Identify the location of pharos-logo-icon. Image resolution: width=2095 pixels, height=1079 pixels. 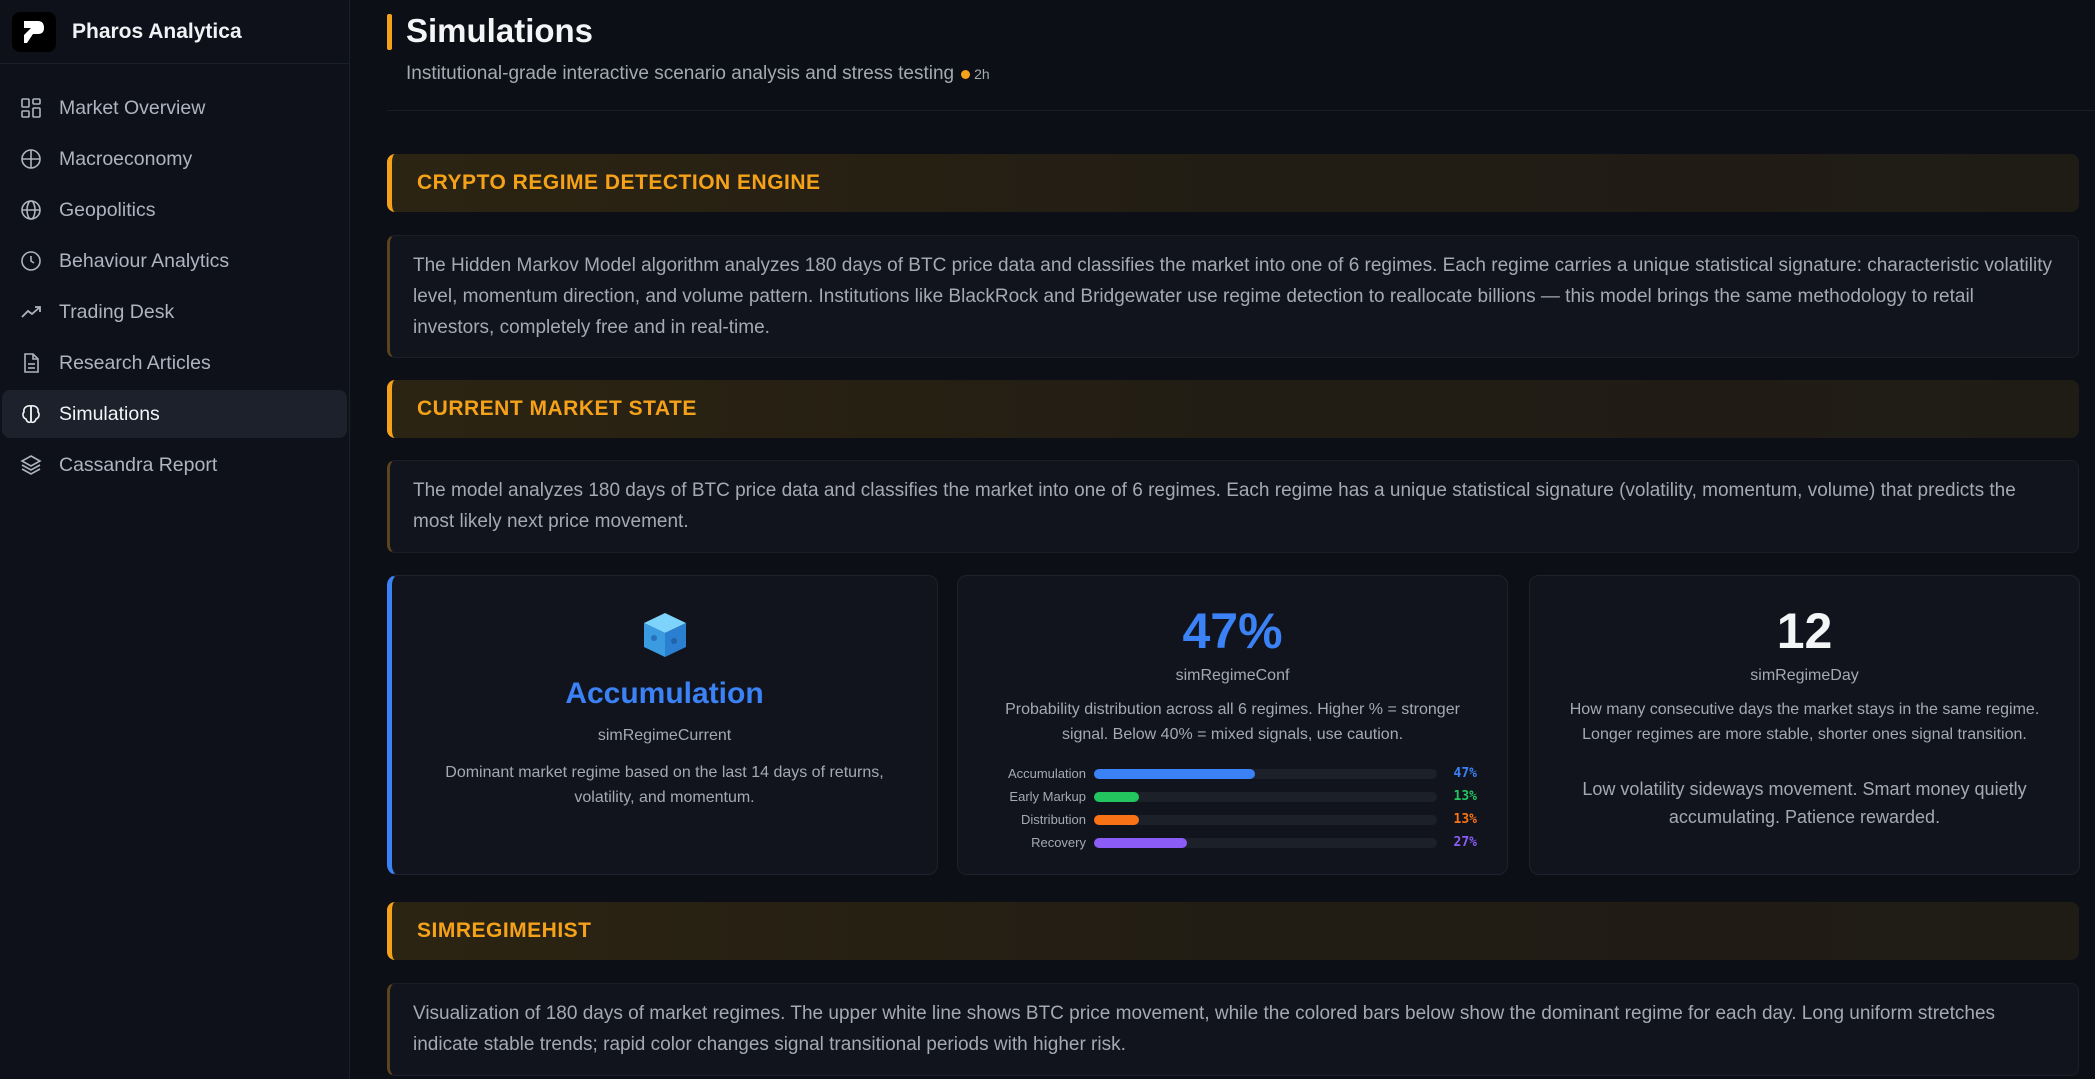
(34, 31).